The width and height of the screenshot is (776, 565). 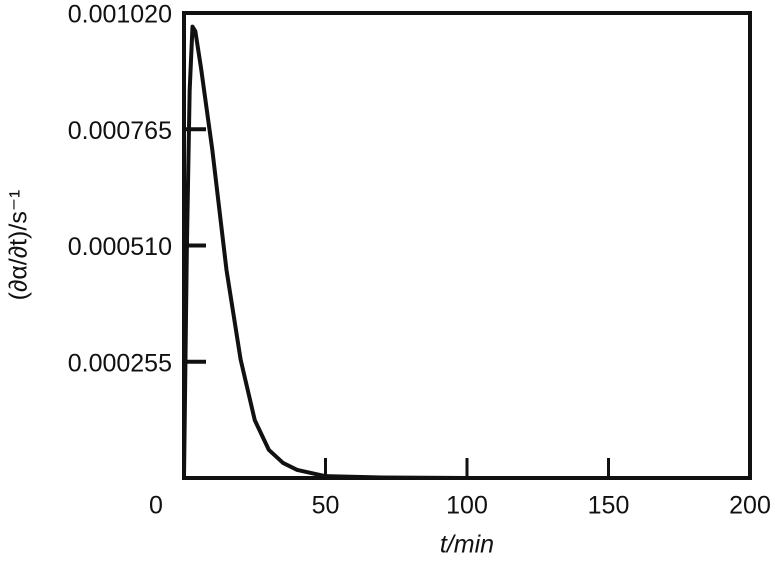 I want to click on y-axis-label: (∂α/∂t)/s⁻¹, so click(x=19, y=245).